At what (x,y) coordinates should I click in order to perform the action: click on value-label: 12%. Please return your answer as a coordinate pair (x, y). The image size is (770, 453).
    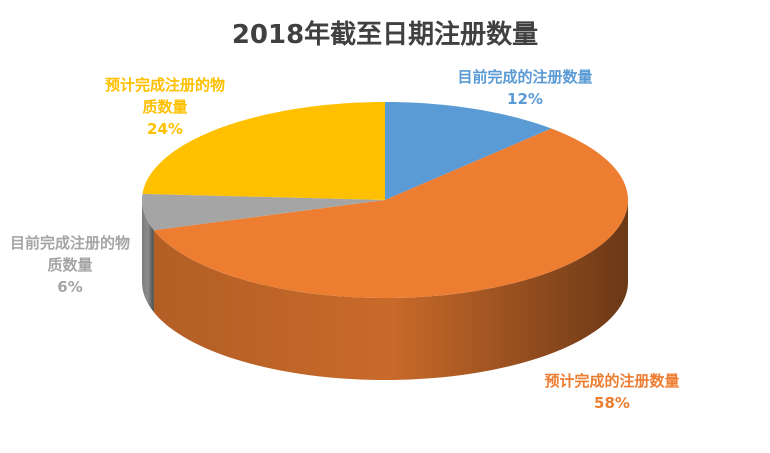
    Looking at the image, I should click on (525, 99).